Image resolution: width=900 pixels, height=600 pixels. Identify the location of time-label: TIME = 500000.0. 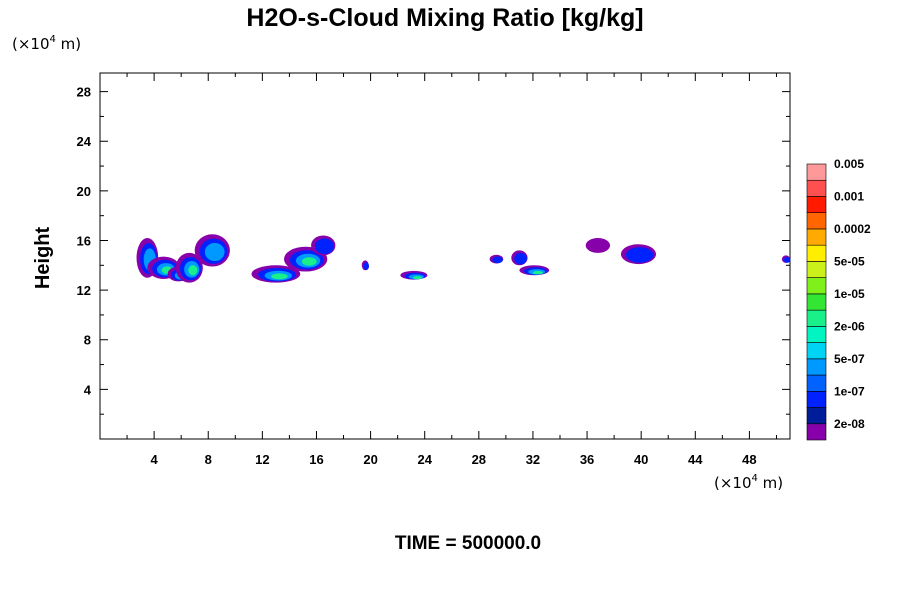
(468, 543).